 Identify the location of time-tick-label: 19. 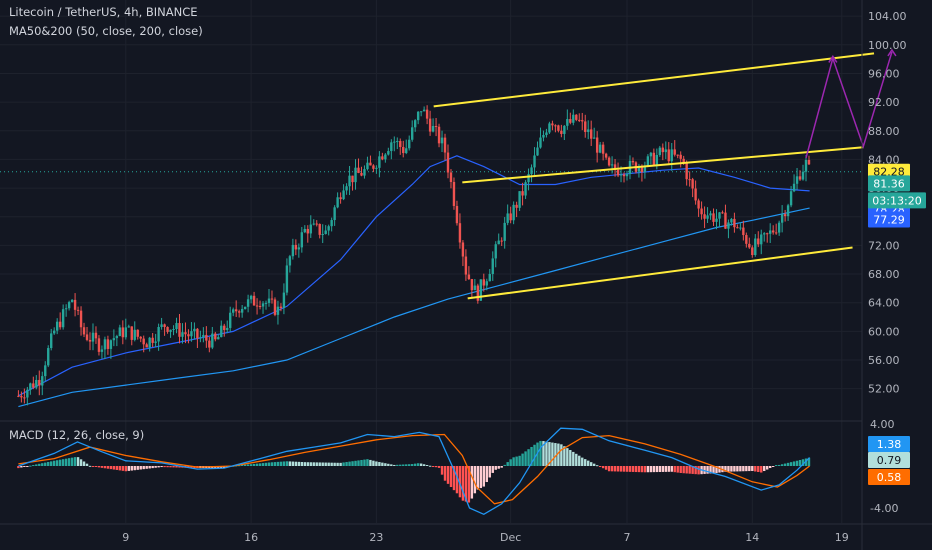
(842, 537).